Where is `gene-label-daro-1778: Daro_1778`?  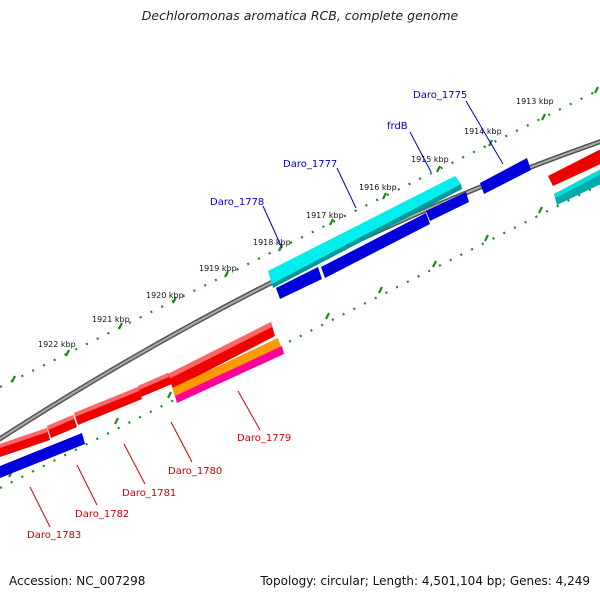 gene-label-daro-1778: Daro_1778 is located at coordinates (237, 202).